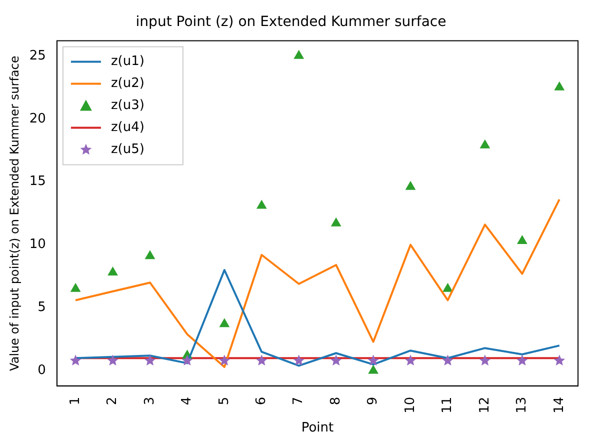 This screenshot has height=444, width=592. I want to click on chart-title: input Point (z) on Extended Kummer surface, so click(291, 22).